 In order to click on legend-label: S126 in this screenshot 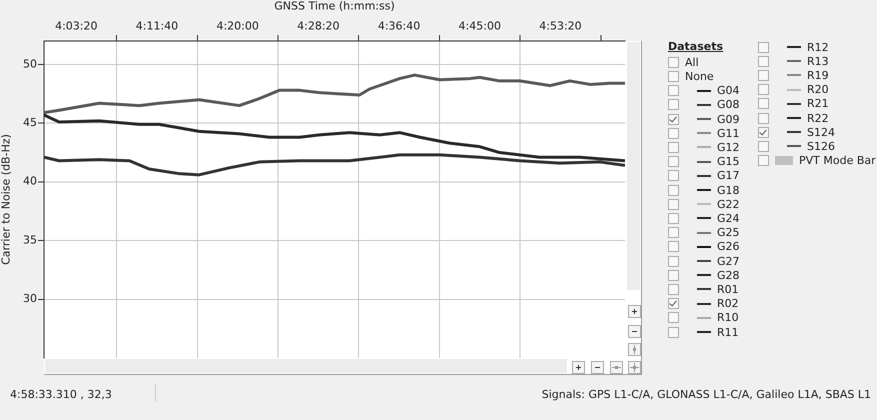, I will do `click(821, 146)`.